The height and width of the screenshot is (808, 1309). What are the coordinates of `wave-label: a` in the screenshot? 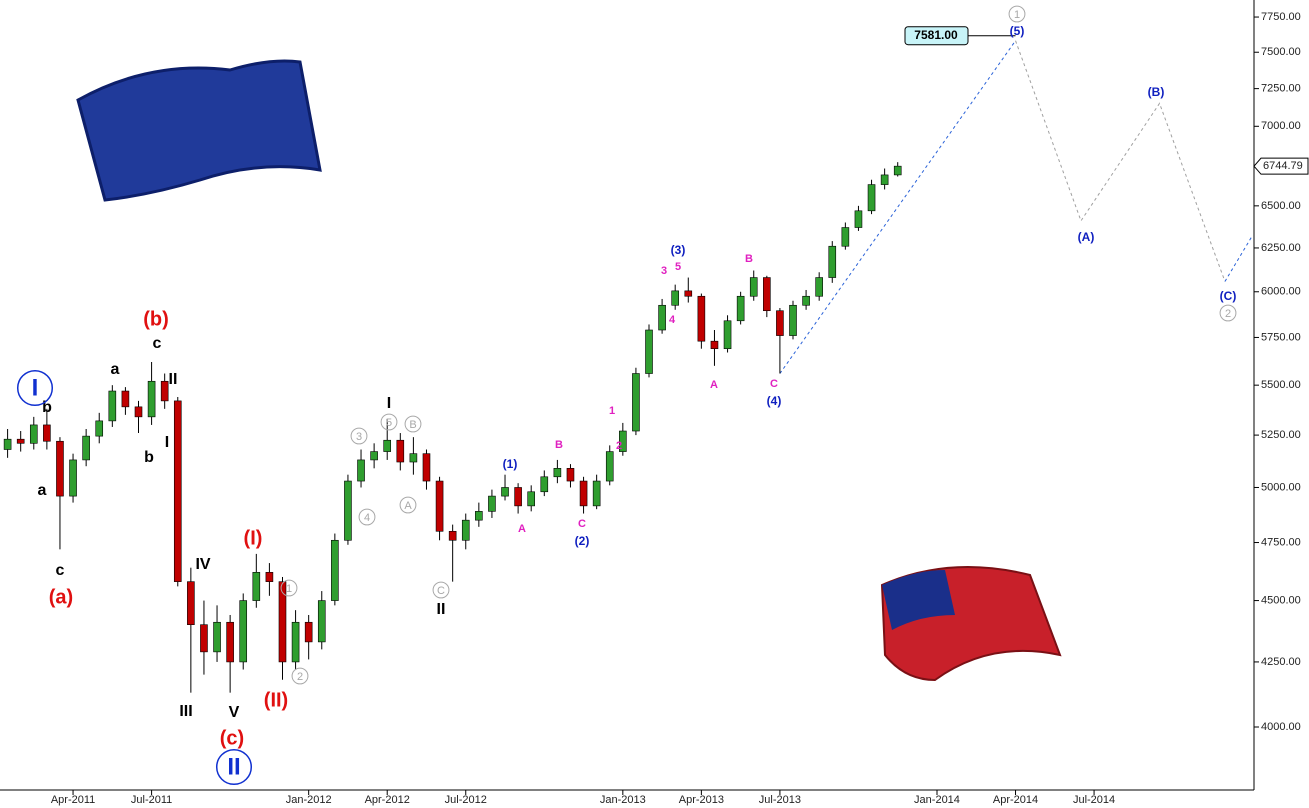 It's located at (42, 490).